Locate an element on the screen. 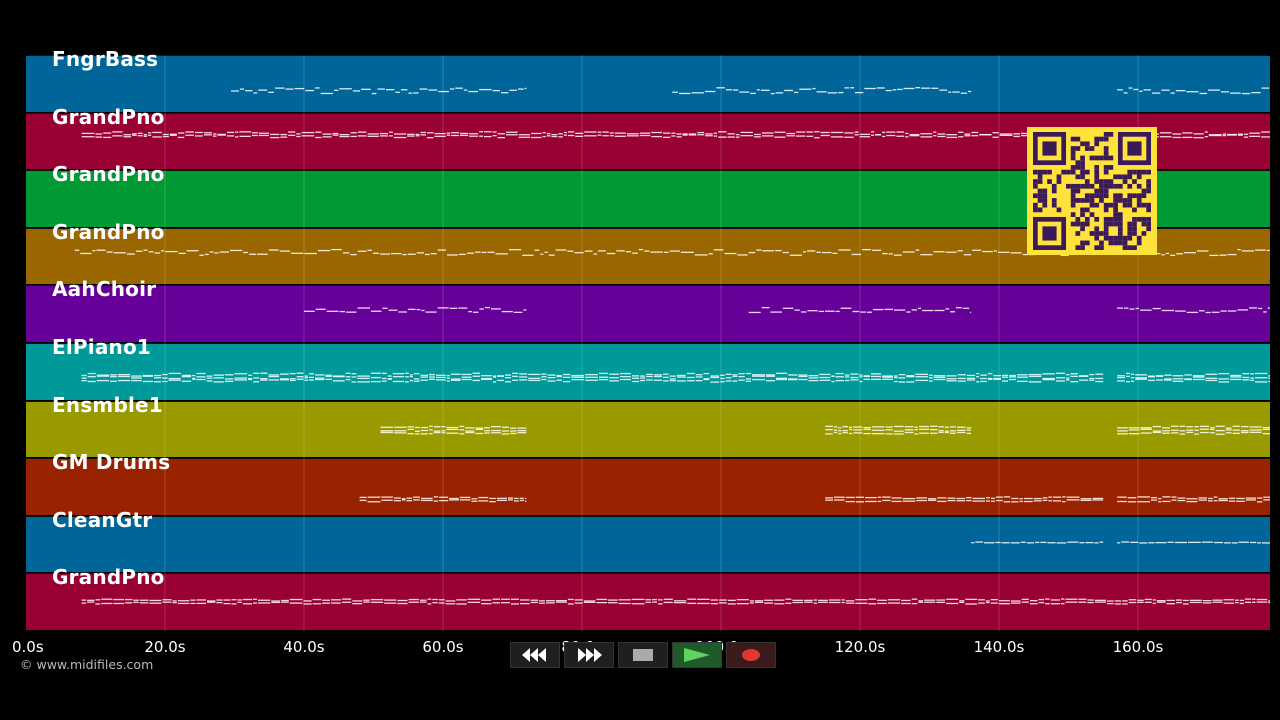  rewind-button is located at coordinates (535, 655).